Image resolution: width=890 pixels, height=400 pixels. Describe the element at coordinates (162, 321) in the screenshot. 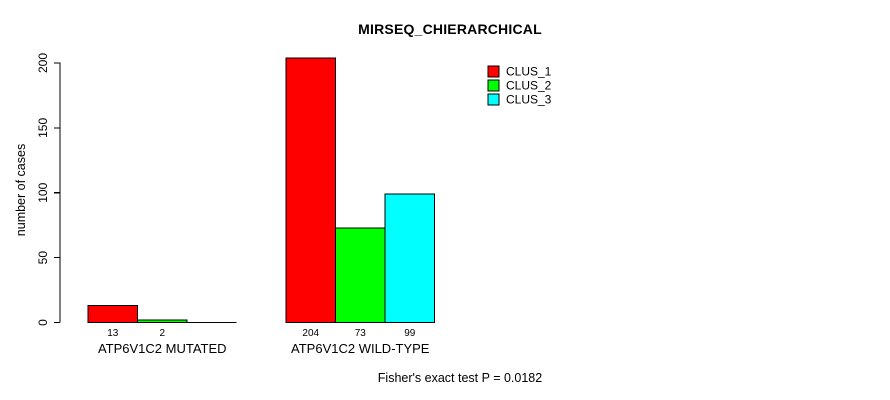

I see `bar-clus_2-group1` at that location.